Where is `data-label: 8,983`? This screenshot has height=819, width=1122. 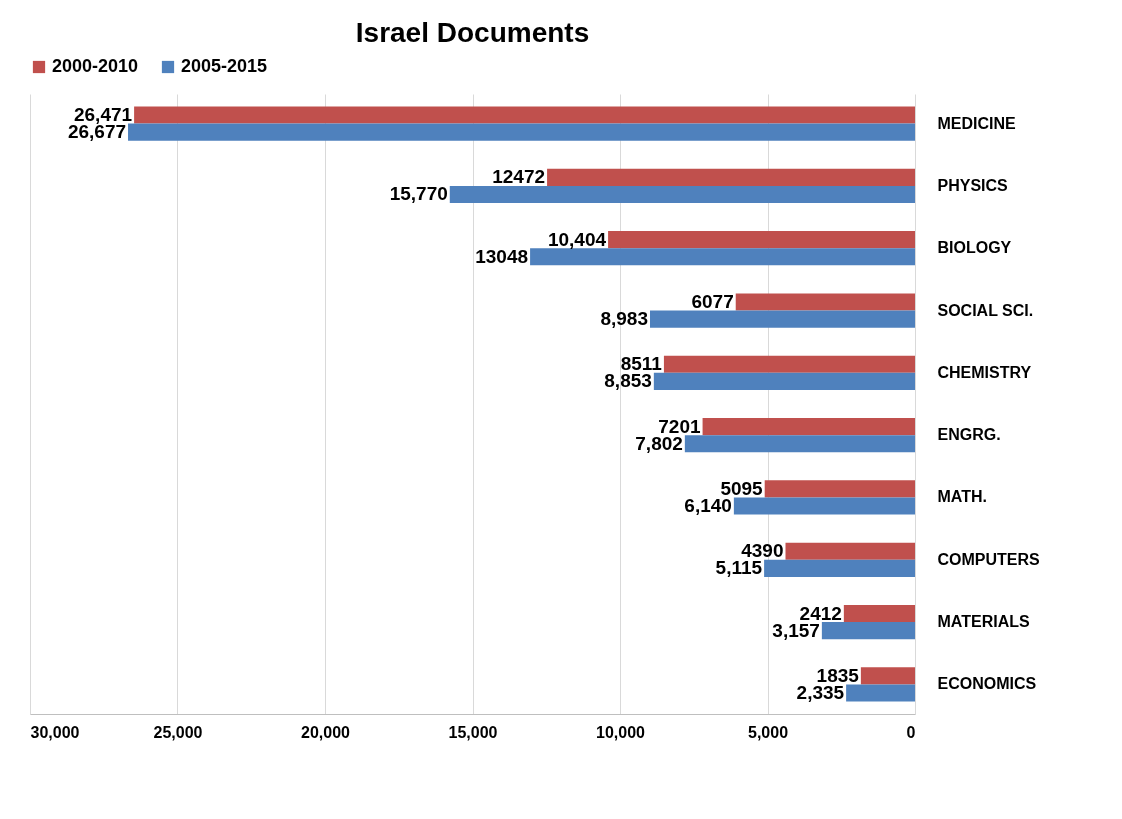 data-label: 8,983 is located at coordinates (624, 319).